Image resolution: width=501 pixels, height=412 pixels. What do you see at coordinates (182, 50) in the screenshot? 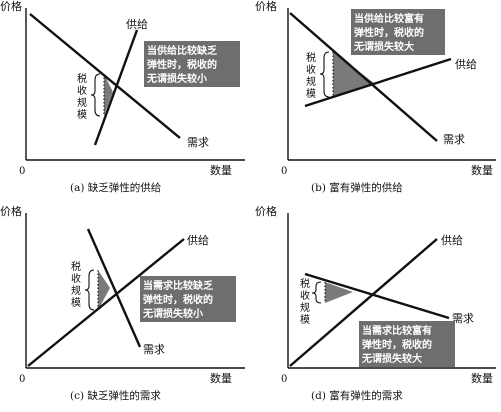
I see `svg-text: 当供给比较缺乏` at bounding box center [182, 50].